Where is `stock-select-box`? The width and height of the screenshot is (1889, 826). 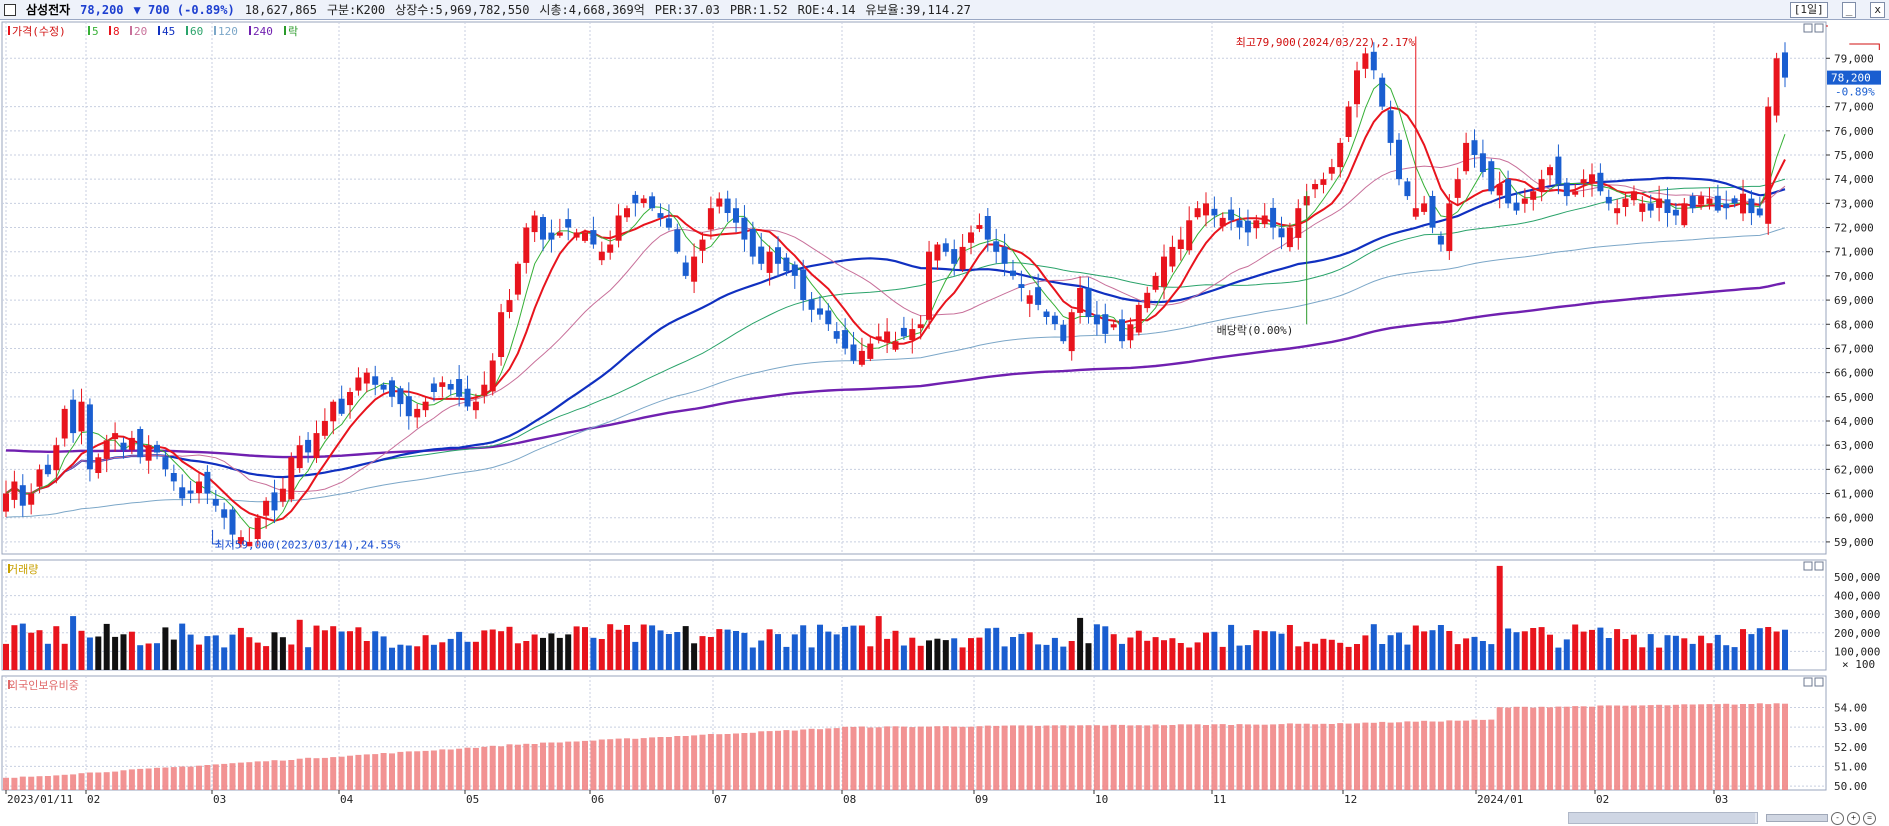 stock-select-box is located at coordinates (10, 9).